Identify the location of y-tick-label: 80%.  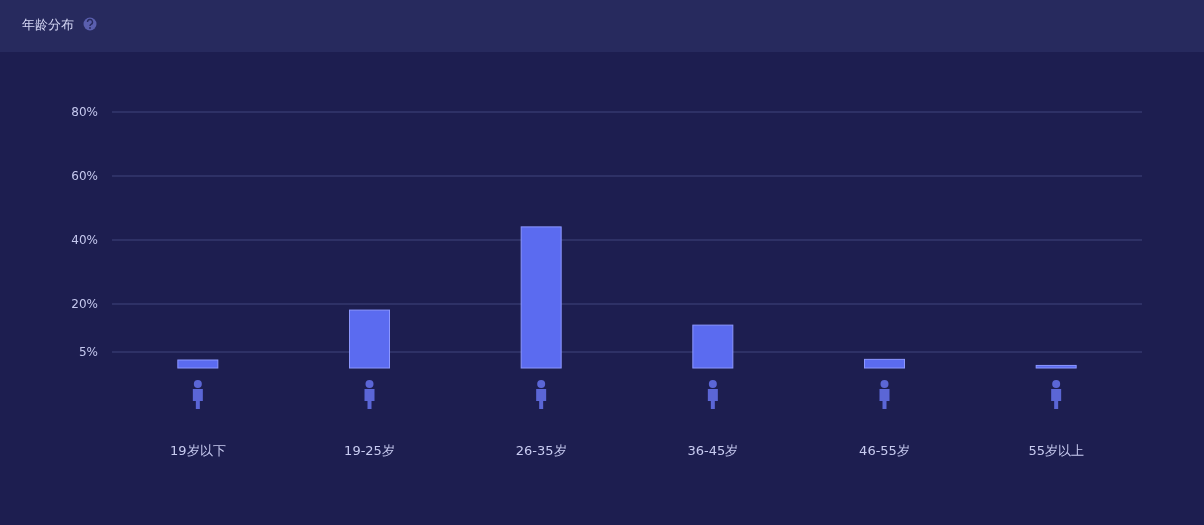
(84, 112).